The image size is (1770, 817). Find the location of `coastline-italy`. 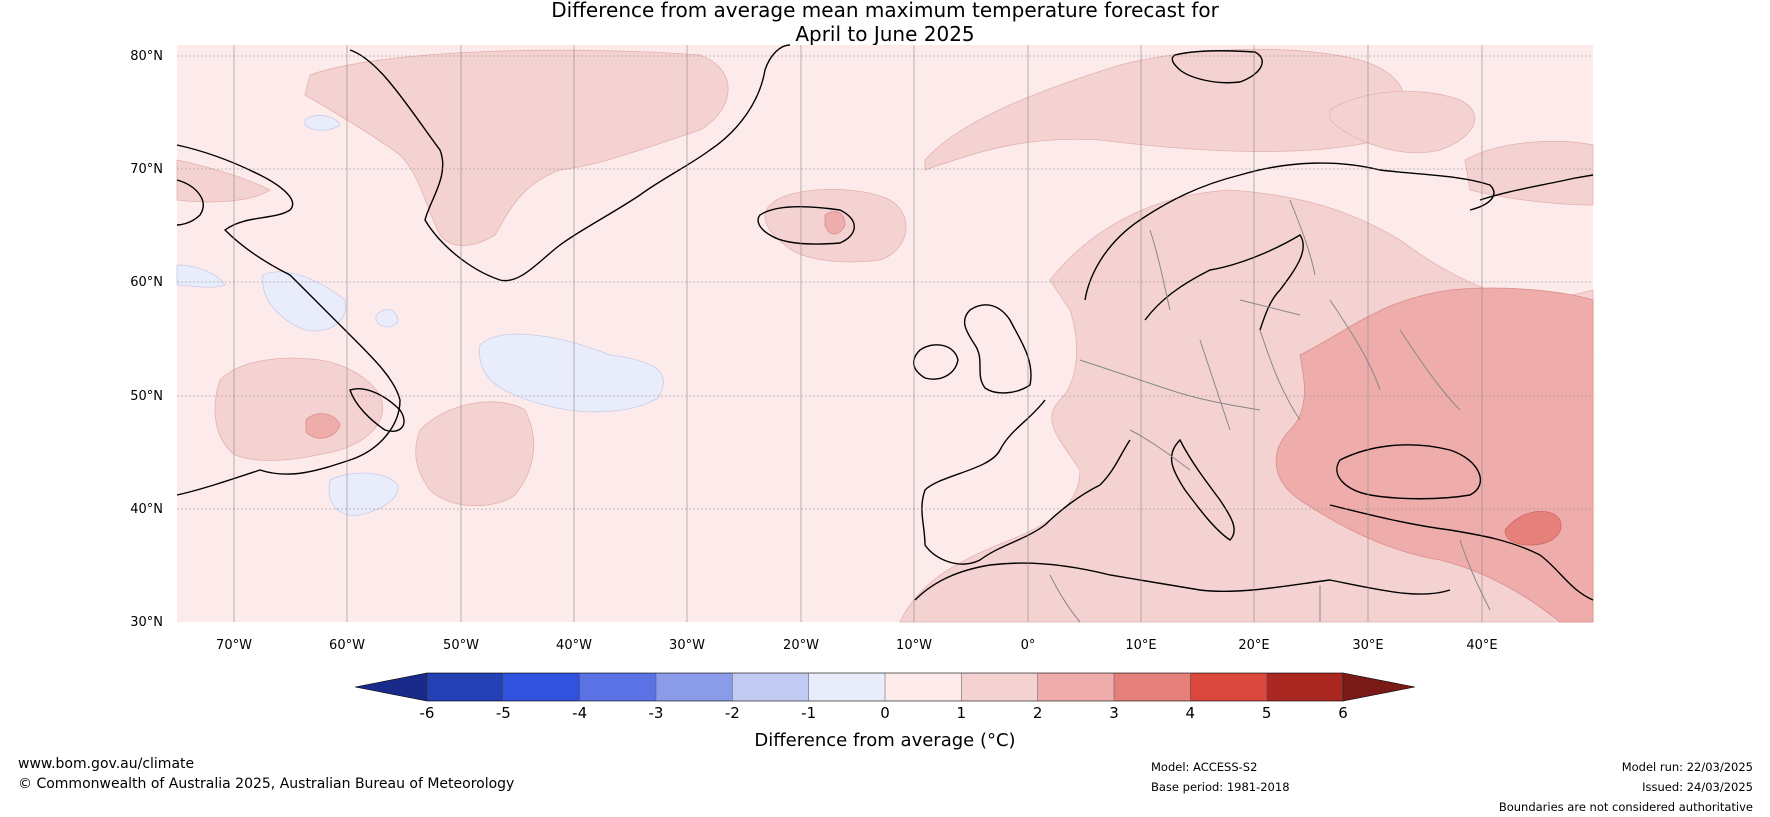

coastline-italy is located at coordinates (1202, 489).